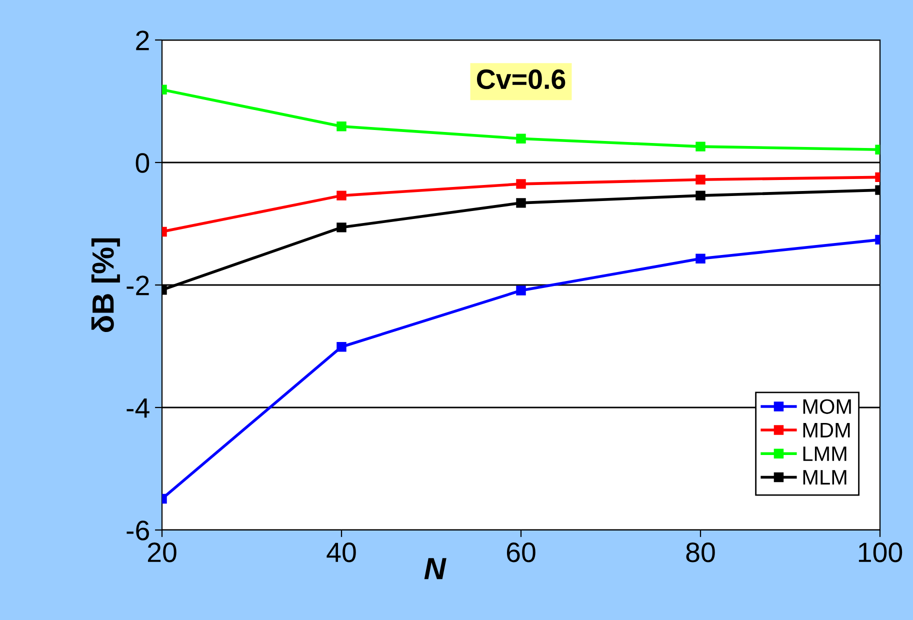 The width and height of the screenshot is (913, 620). What do you see at coordinates (143, 163) in the screenshot?
I see `y-tick-label: 0` at bounding box center [143, 163].